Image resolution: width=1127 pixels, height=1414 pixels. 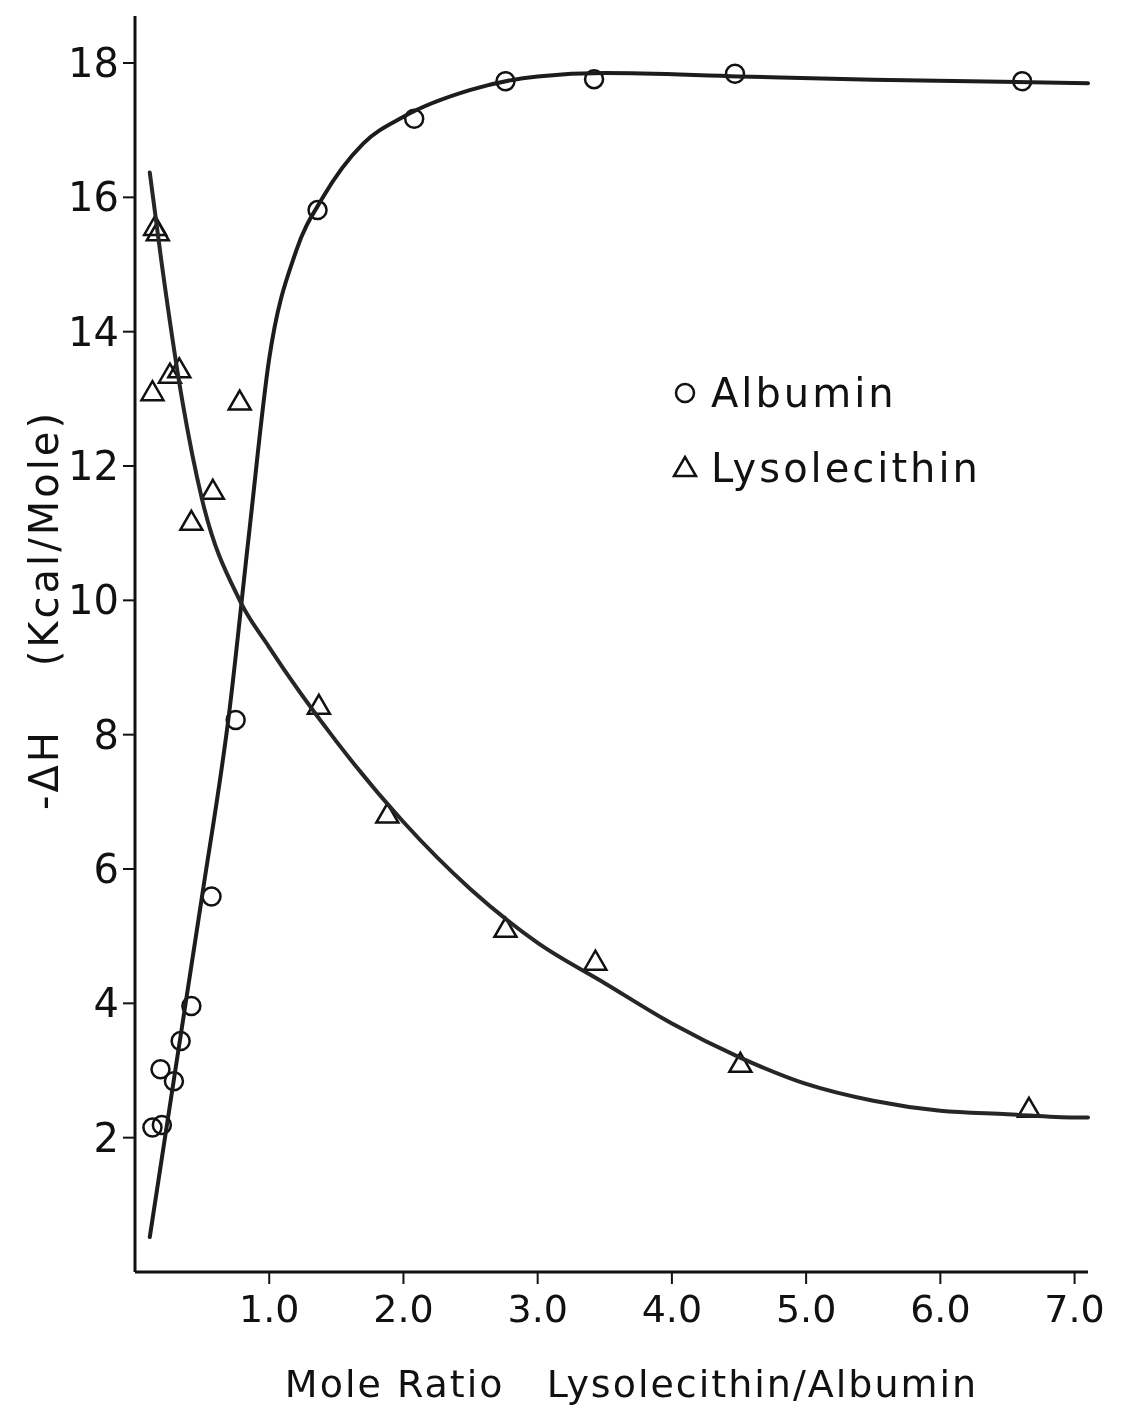 What do you see at coordinates (846, 468) in the screenshot?
I see `legend-label: Lysolecithin` at bounding box center [846, 468].